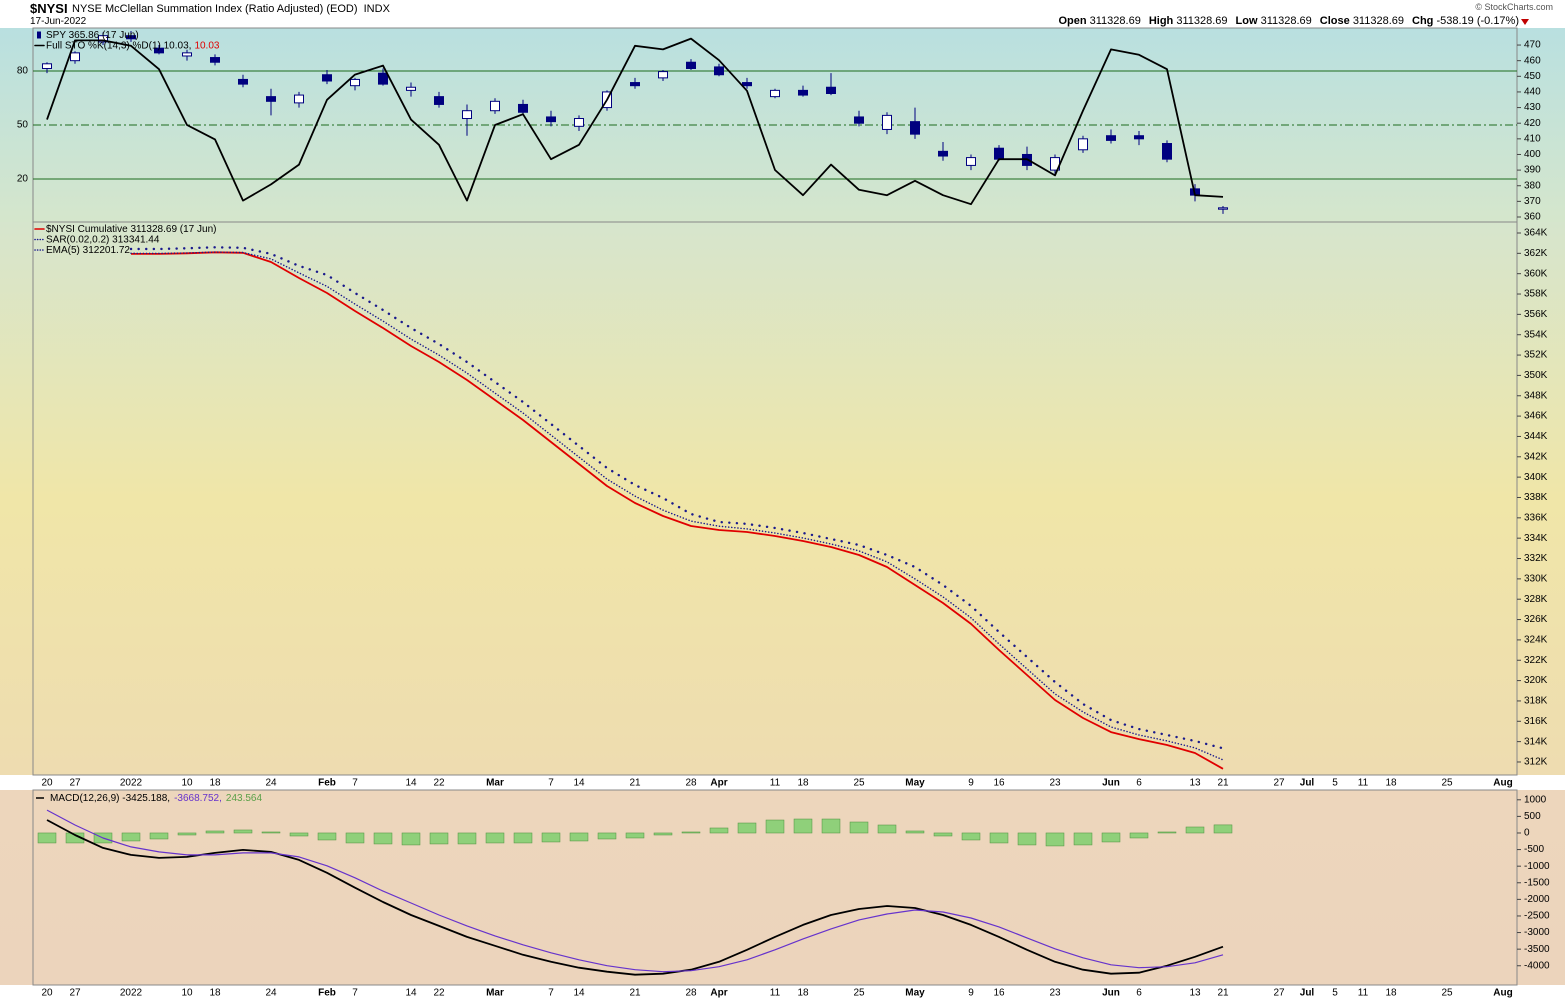 The height and width of the screenshot is (1000, 1565). What do you see at coordinates (1536, 314) in the screenshot?
I see `y-tick-label: 356K` at bounding box center [1536, 314].